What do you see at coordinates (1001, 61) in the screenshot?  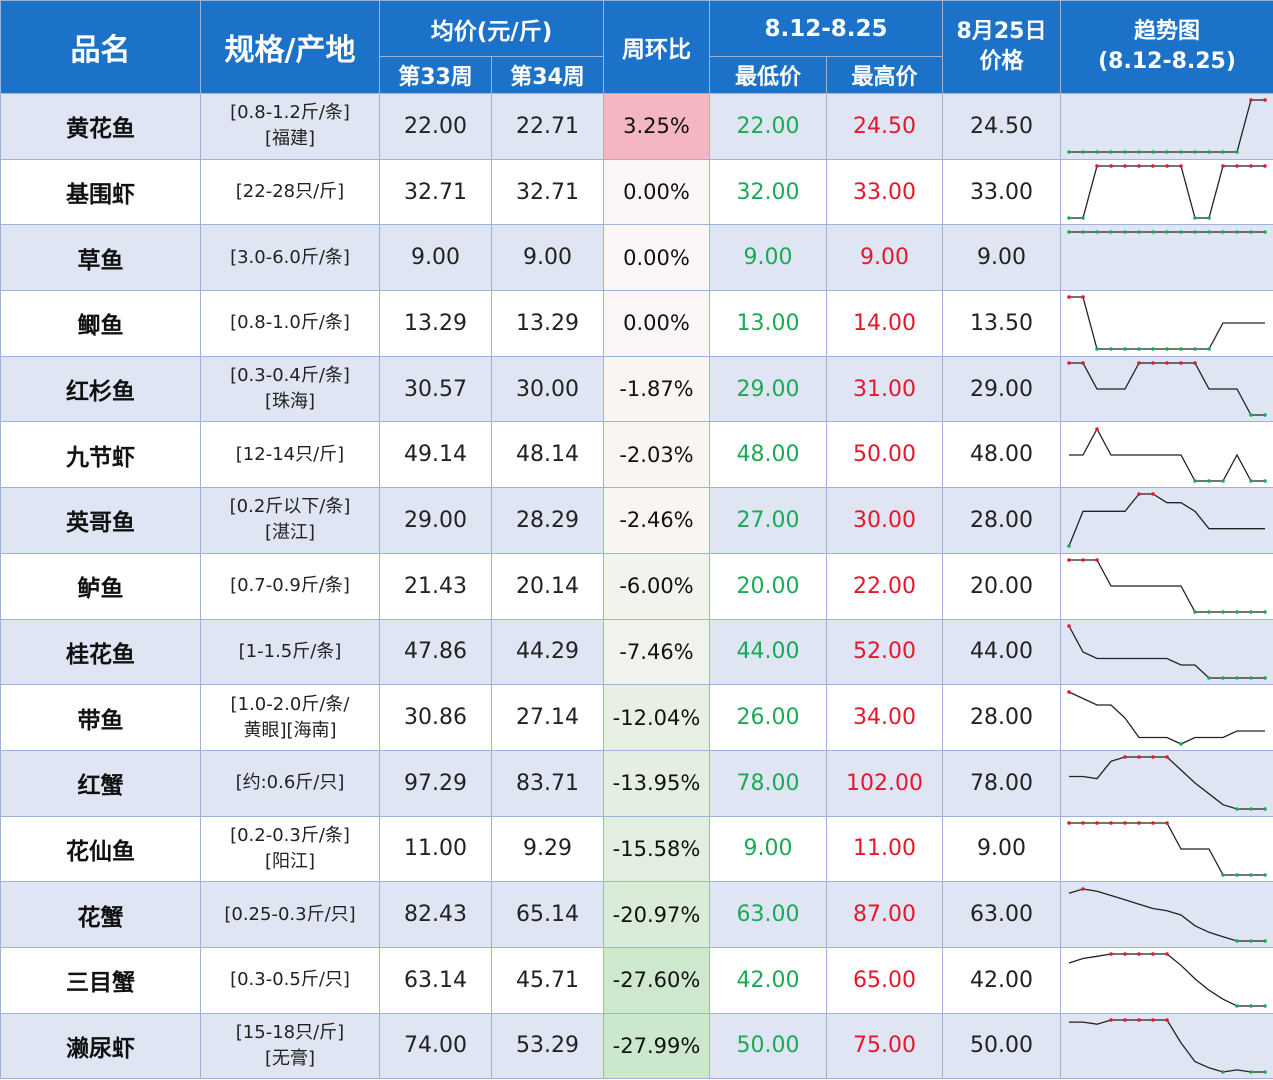 I see `header-aug25-line2: 价格` at bounding box center [1001, 61].